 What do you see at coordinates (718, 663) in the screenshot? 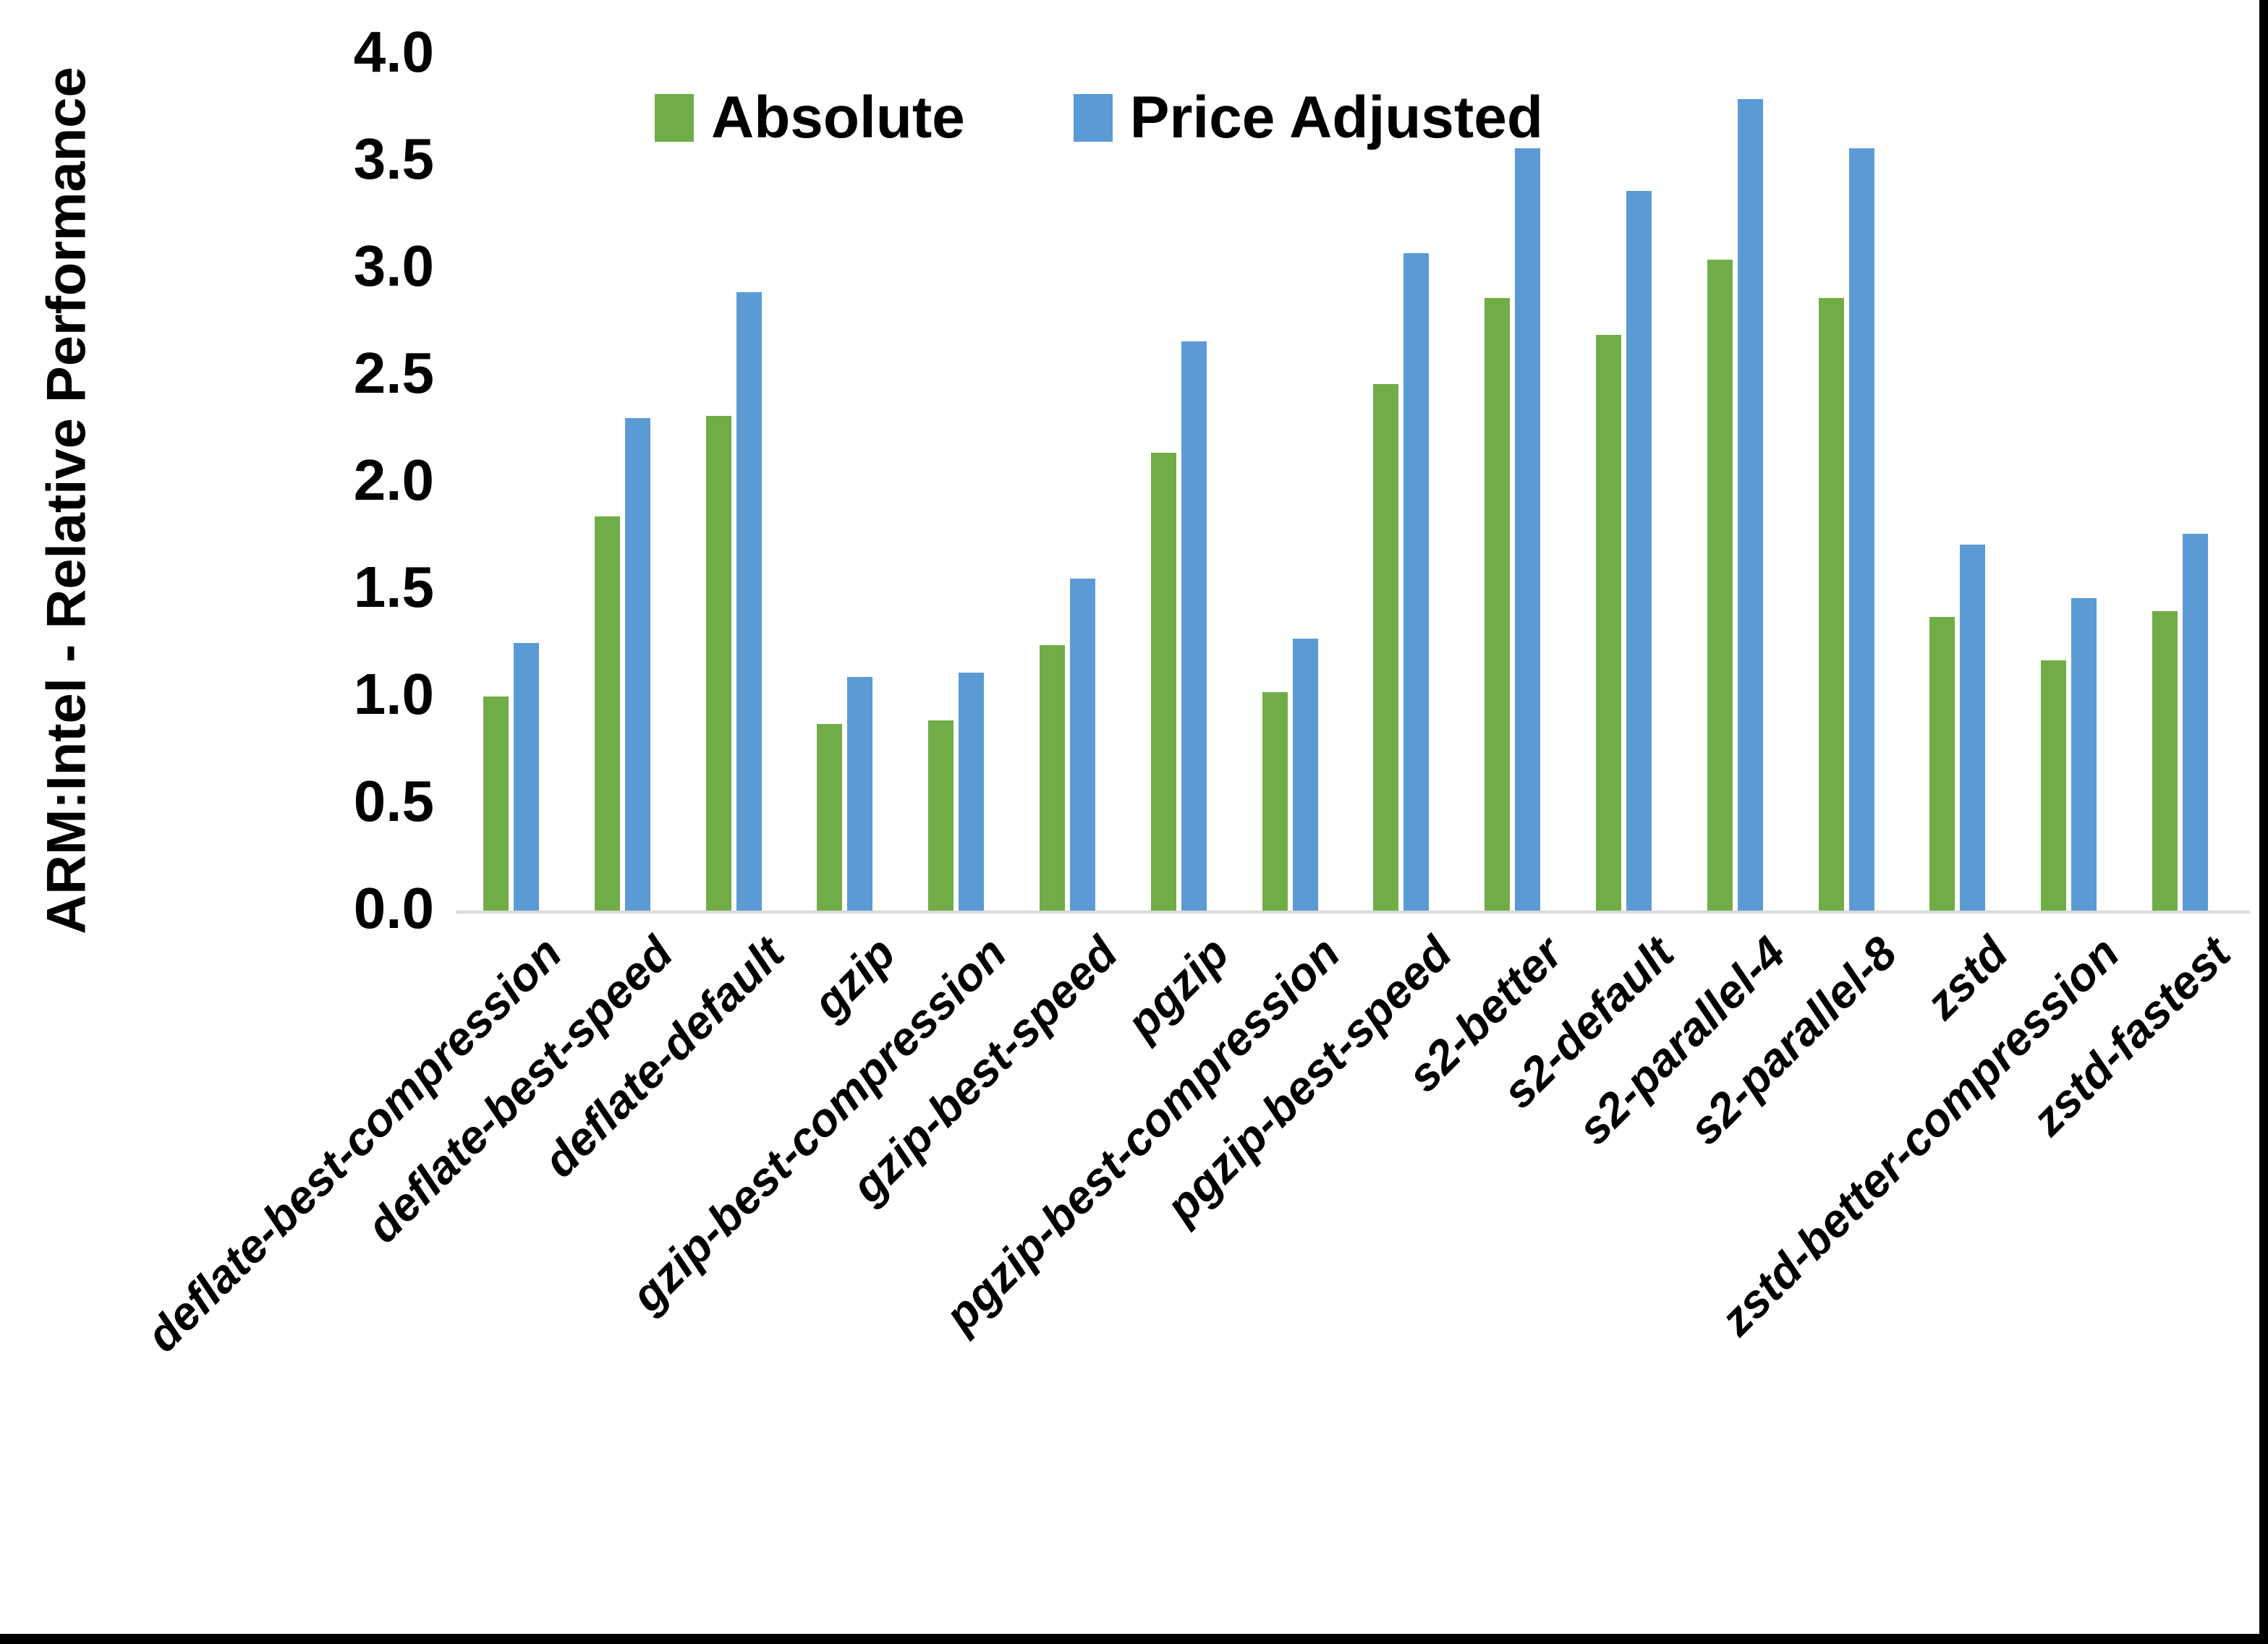
I see `bar-absolute-deflate-default` at bounding box center [718, 663].